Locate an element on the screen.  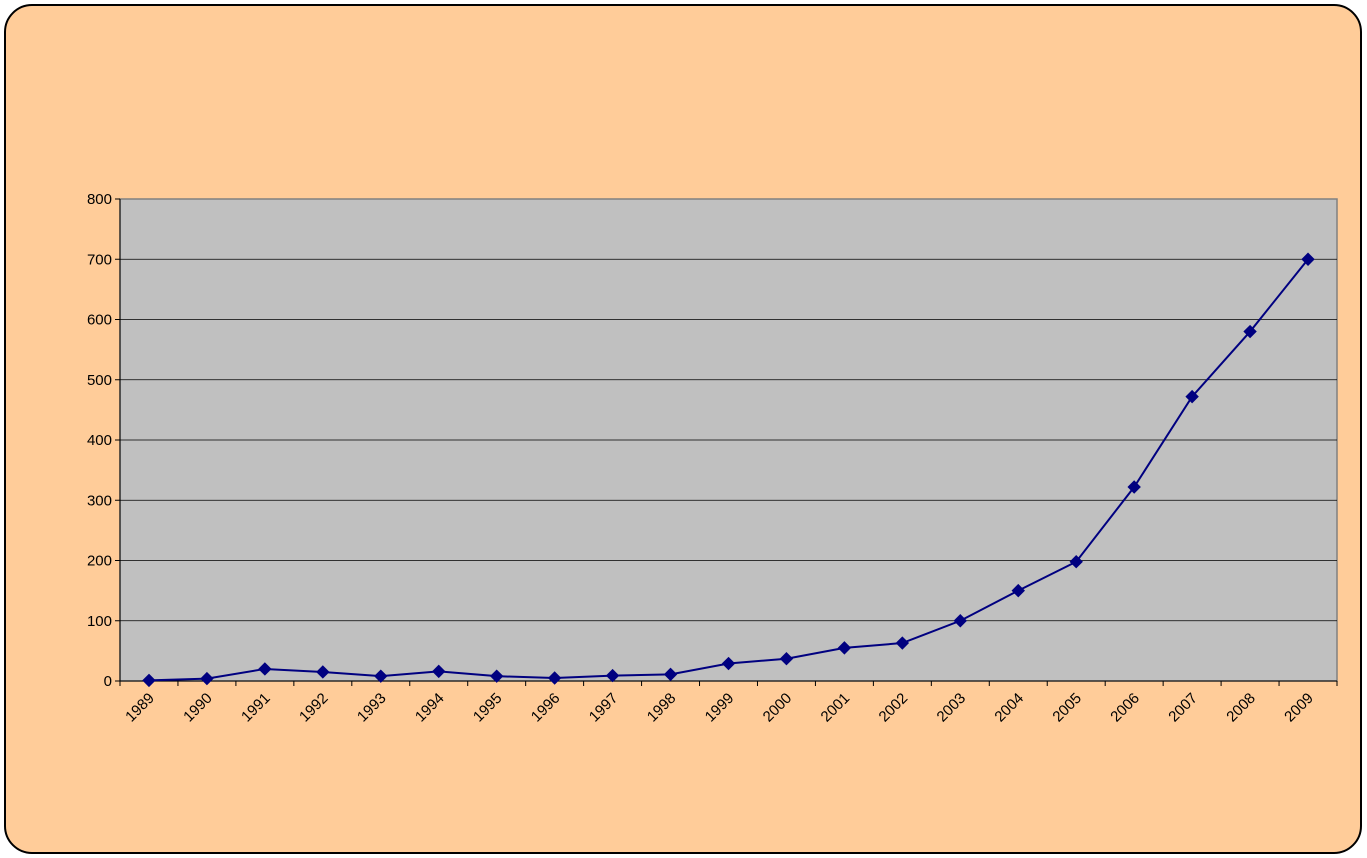
x-tick-label: 1995 is located at coordinates (488, 708).